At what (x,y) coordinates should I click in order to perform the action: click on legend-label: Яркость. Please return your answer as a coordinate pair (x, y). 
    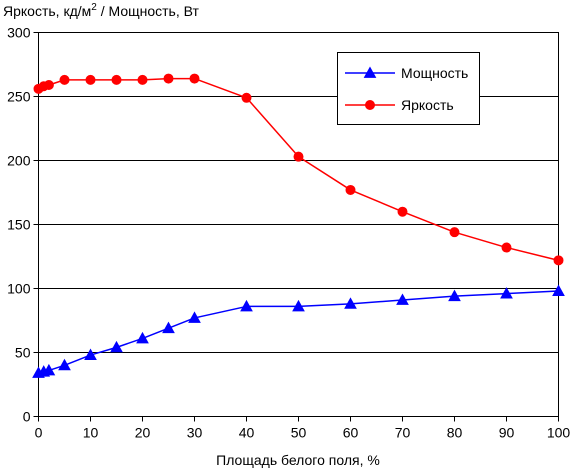
    Looking at the image, I should click on (427, 105).